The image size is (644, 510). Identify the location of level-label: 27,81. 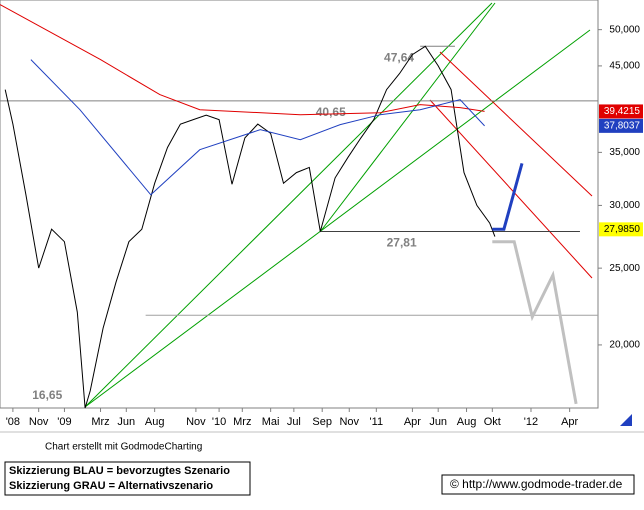
(402, 243).